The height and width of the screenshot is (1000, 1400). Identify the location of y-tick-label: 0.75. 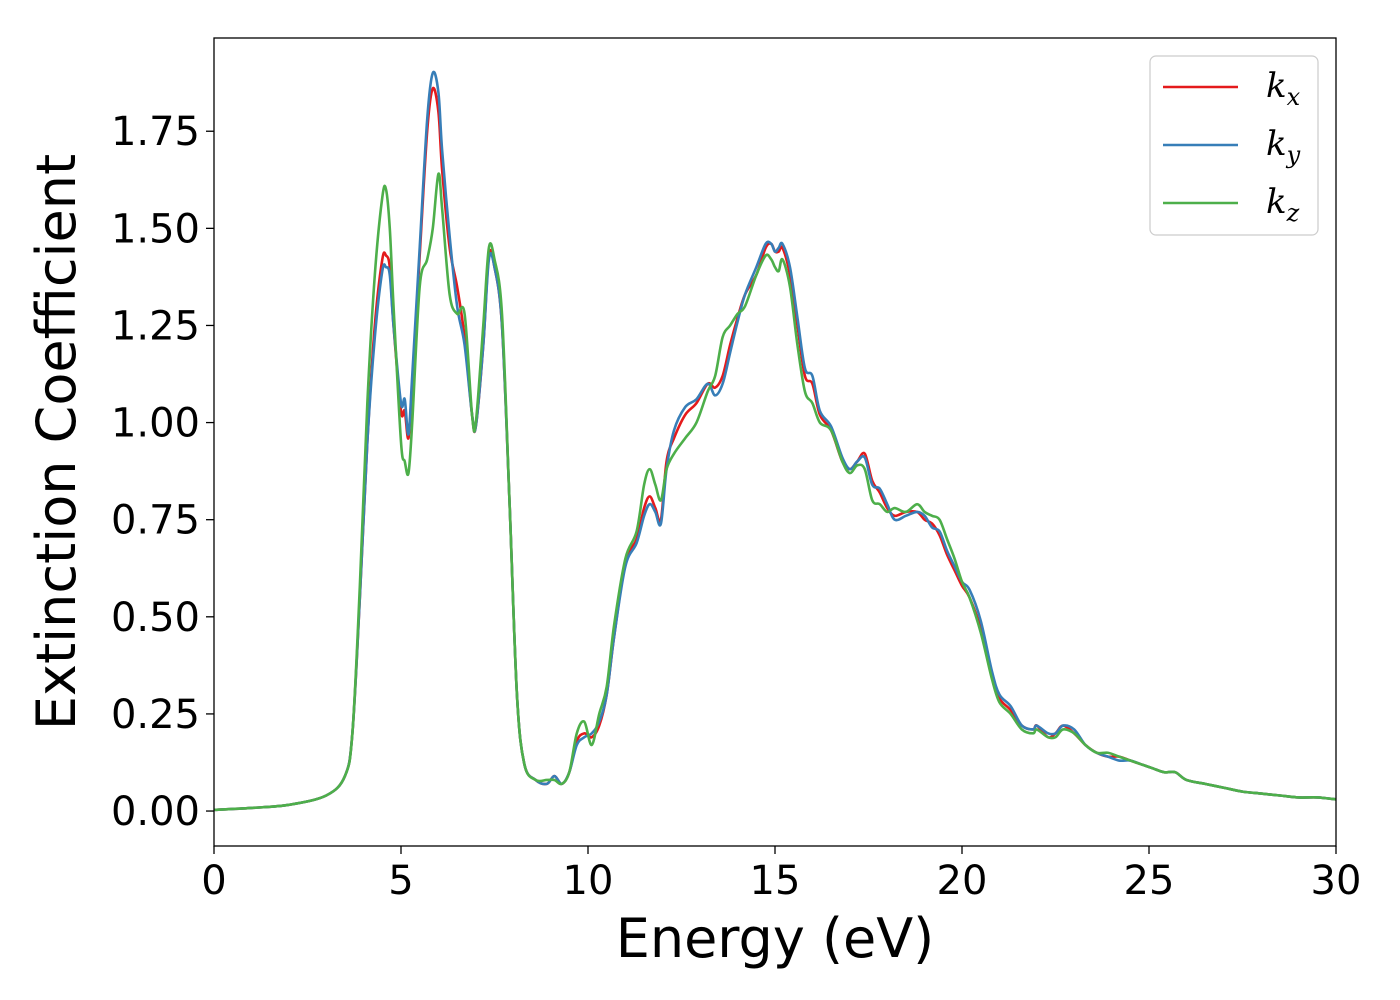
(155, 521).